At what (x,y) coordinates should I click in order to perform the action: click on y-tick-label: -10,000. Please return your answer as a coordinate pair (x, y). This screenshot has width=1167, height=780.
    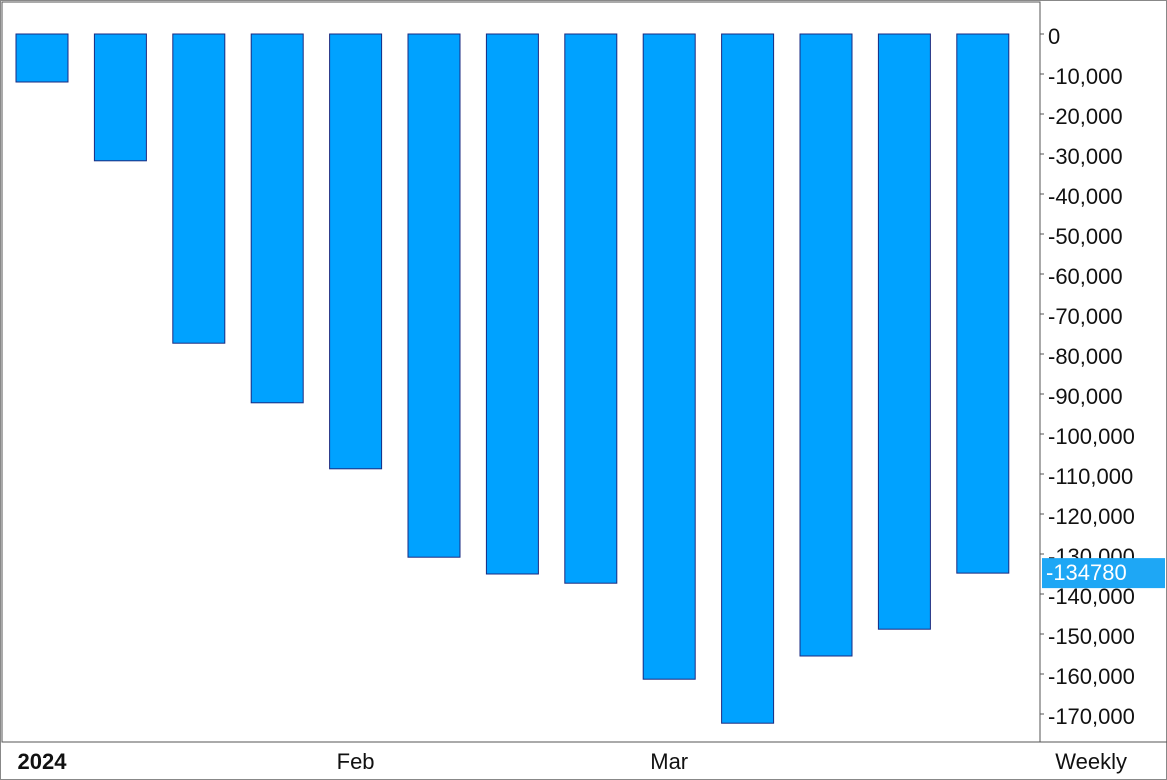
    Looking at the image, I should click on (1085, 76).